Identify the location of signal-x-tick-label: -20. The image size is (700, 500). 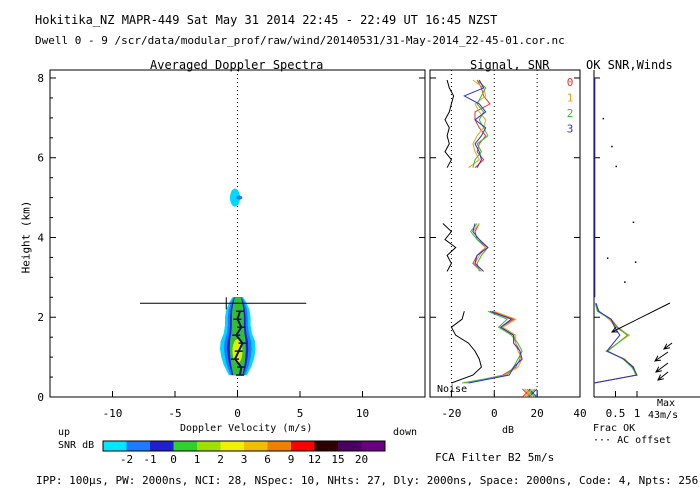
(451, 413).